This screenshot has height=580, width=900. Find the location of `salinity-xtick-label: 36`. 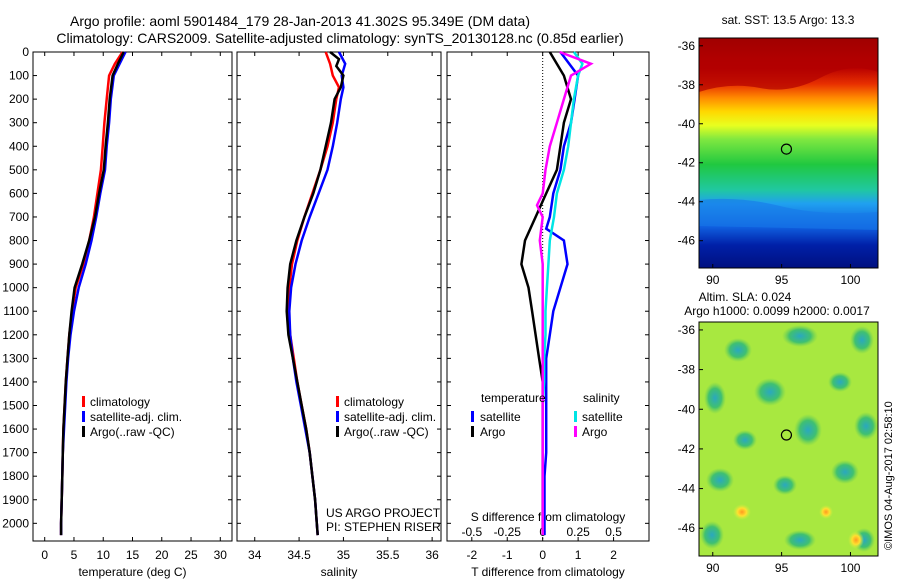

salinity-xtick-label: 36 is located at coordinates (432, 555).